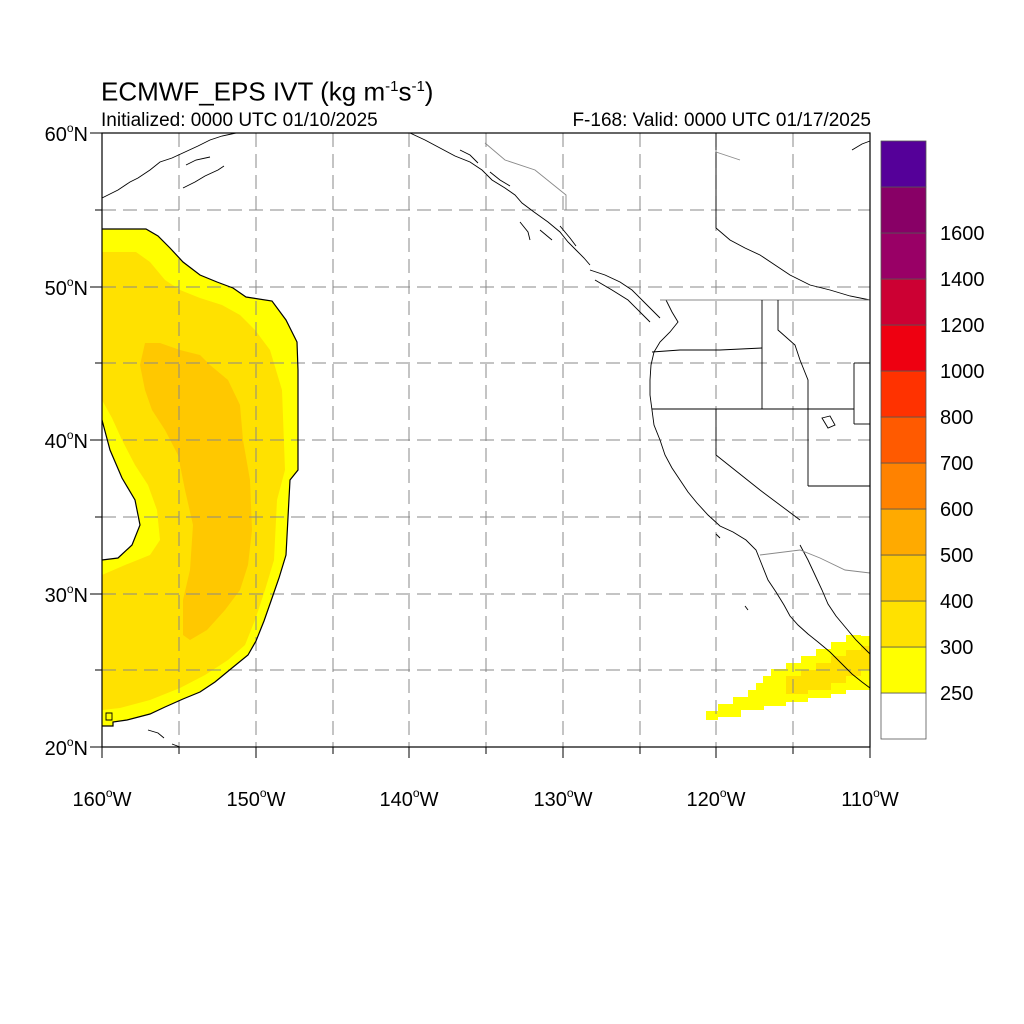  What do you see at coordinates (956, 418) in the screenshot?
I see `colorbar-label-800: 800` at bounding box center [956, 418].